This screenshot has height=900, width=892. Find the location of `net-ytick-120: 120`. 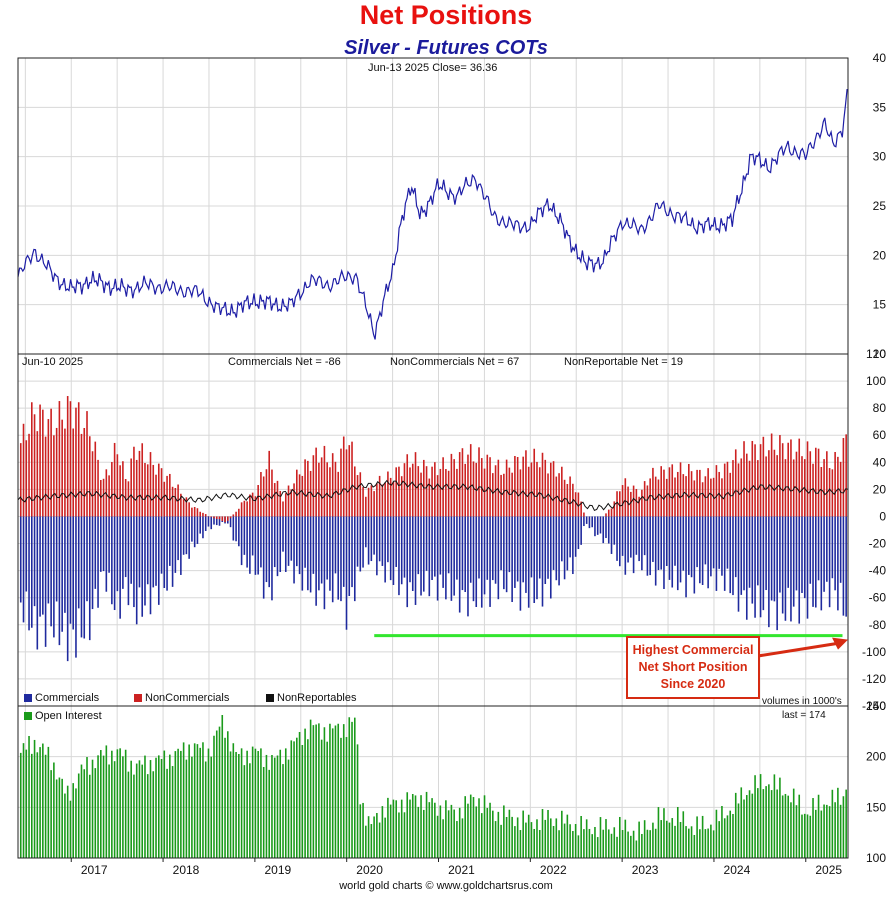

net-ytick-120: 120 is located at coordinates (876, 354).